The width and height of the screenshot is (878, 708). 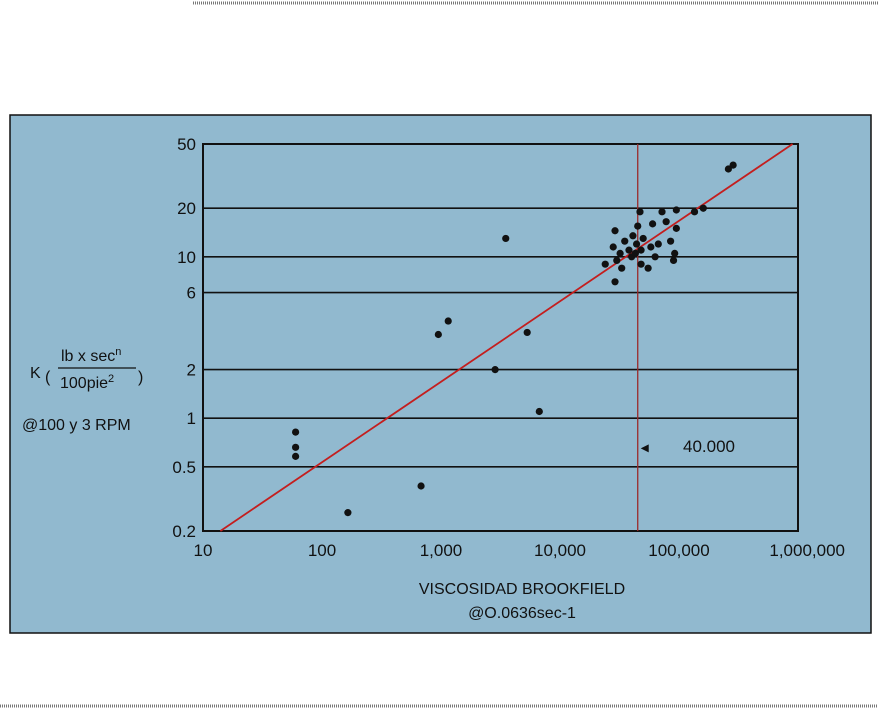 What do you see at coordinates (87, 382) in the screenshot?
I see `y-label-denominator: 100pie2` at bounding box center [87, 382].